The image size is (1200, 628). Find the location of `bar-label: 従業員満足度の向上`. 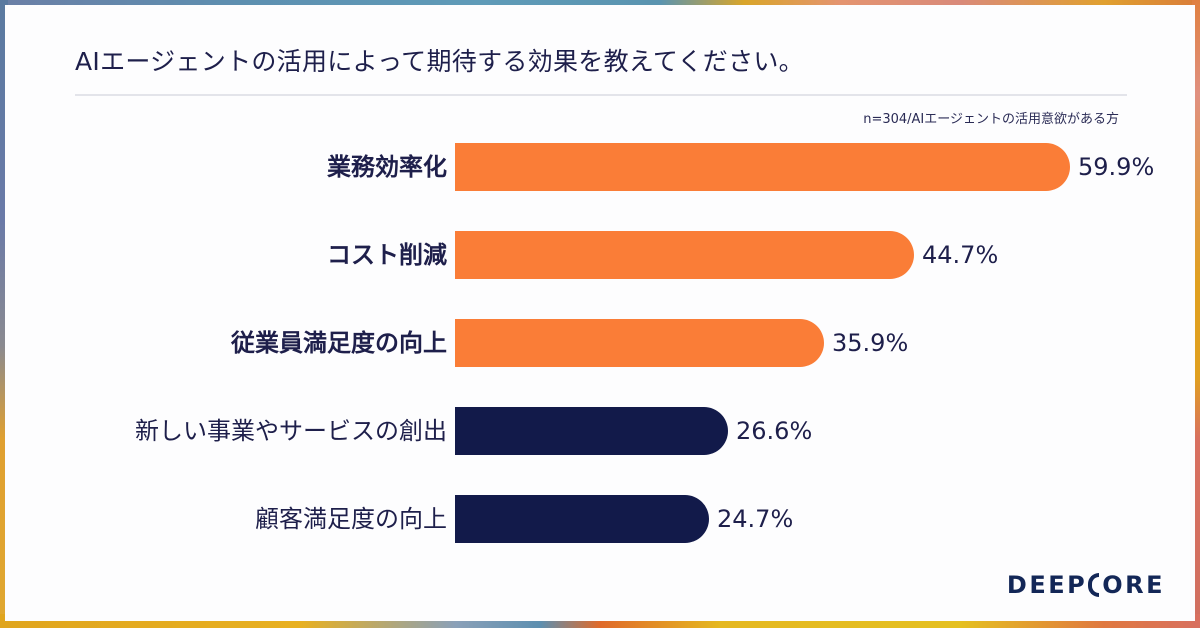

bar-label: 従業員満足度の向上 is located at coordinates (339, 343).